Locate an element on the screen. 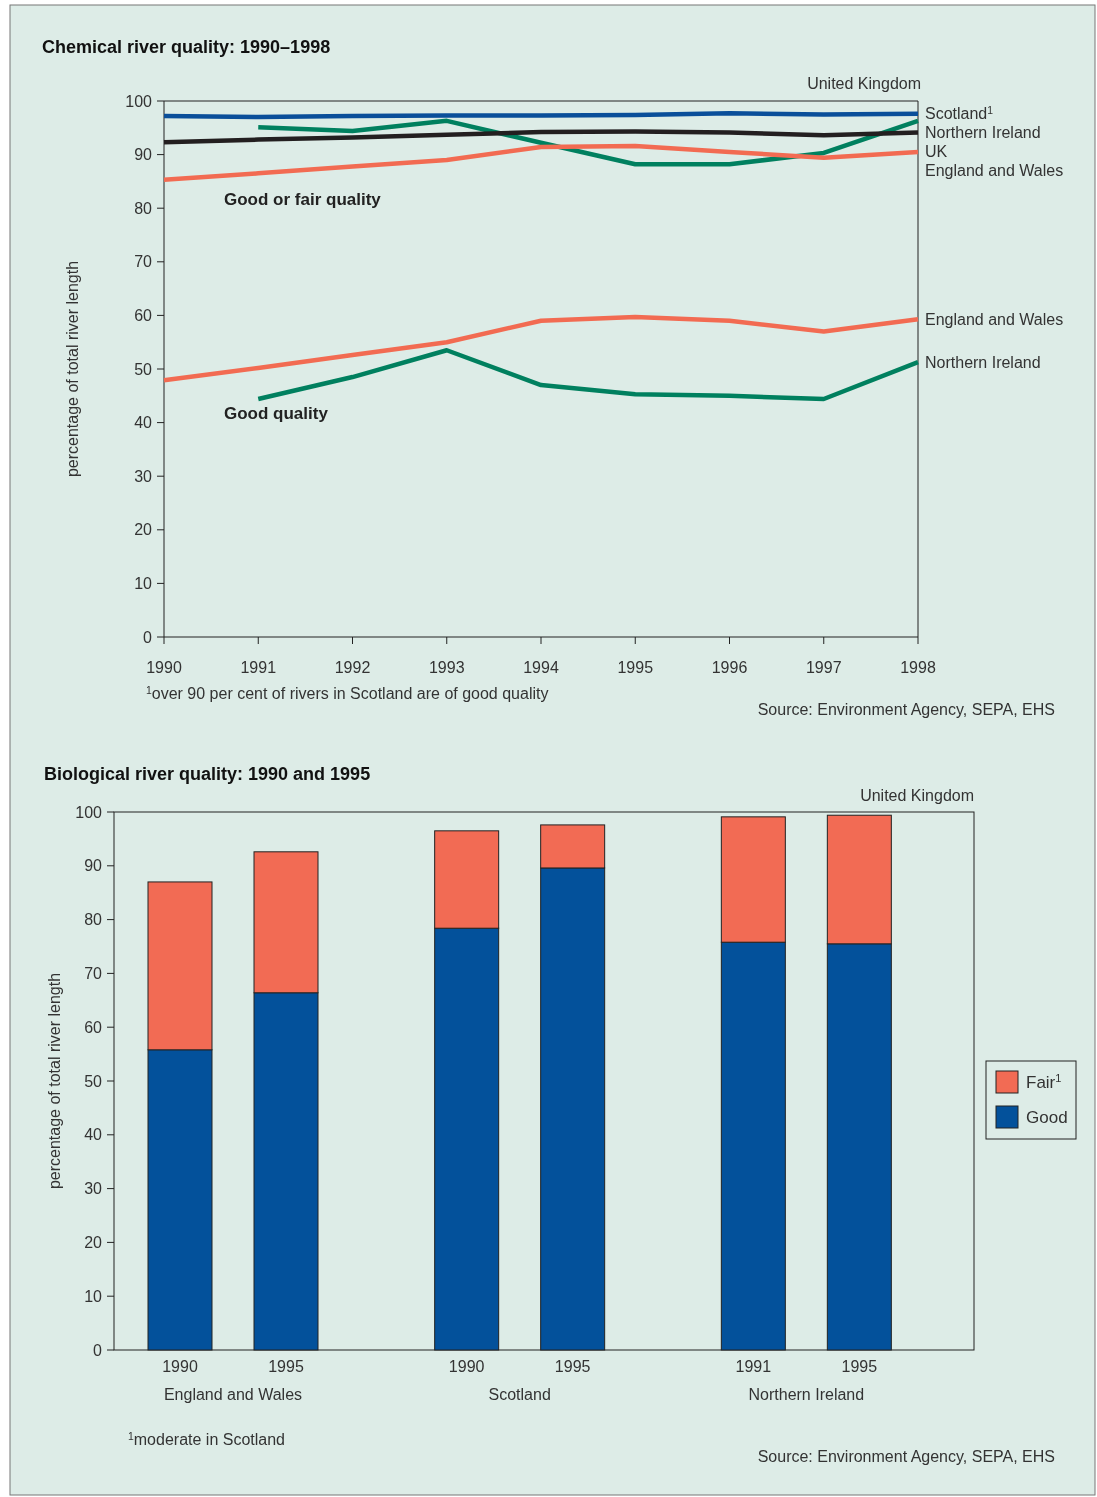 The image size is (1097, 1497). x-tick-label: 1998 is located at coordinates (918, 667).